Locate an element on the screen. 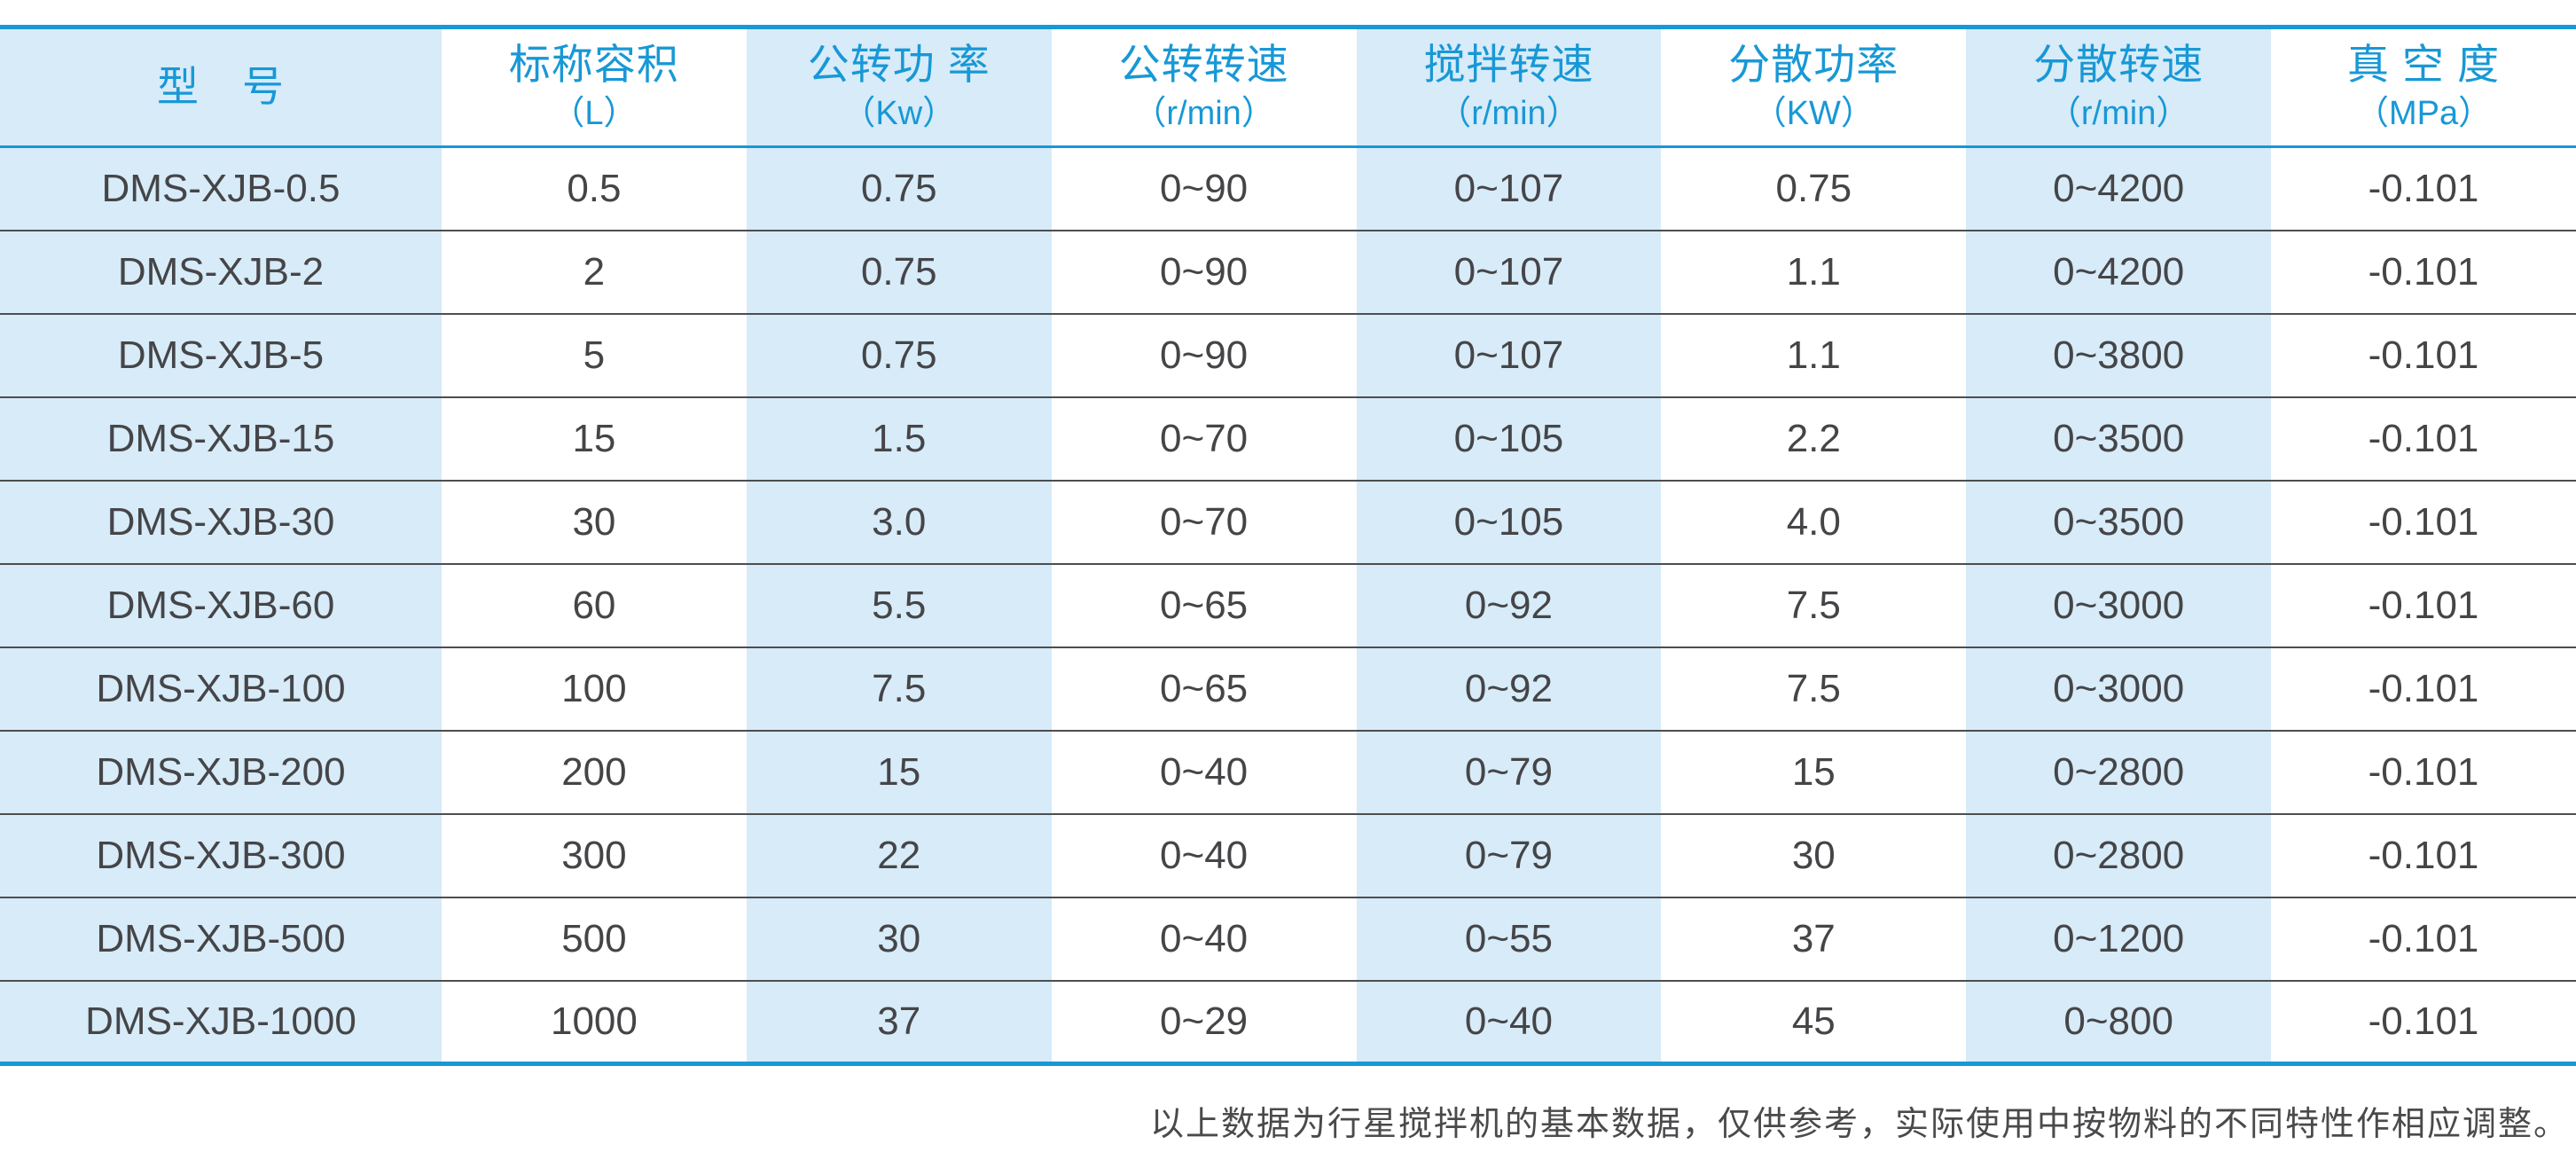  model-cell: DMS-XJB-0.5 is located at coordinates (221, 189).